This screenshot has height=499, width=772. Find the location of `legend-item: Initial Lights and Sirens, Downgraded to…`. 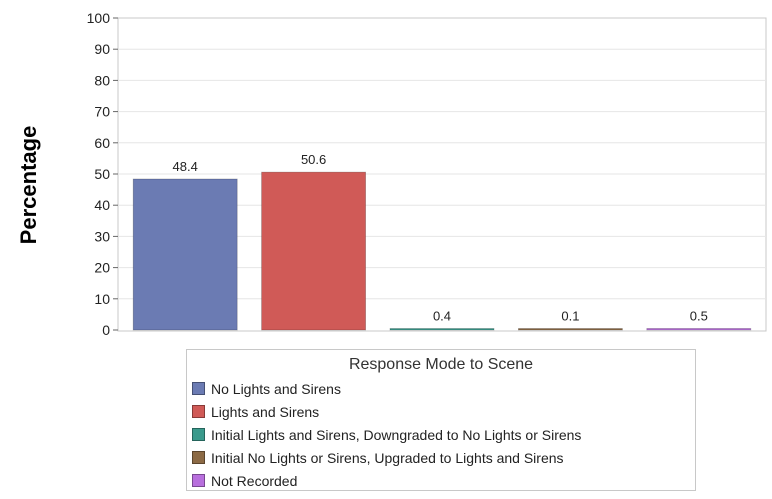

legend-item: Initial Lights and Sirens, Downgraded to… is located at coordinates (441, 434).